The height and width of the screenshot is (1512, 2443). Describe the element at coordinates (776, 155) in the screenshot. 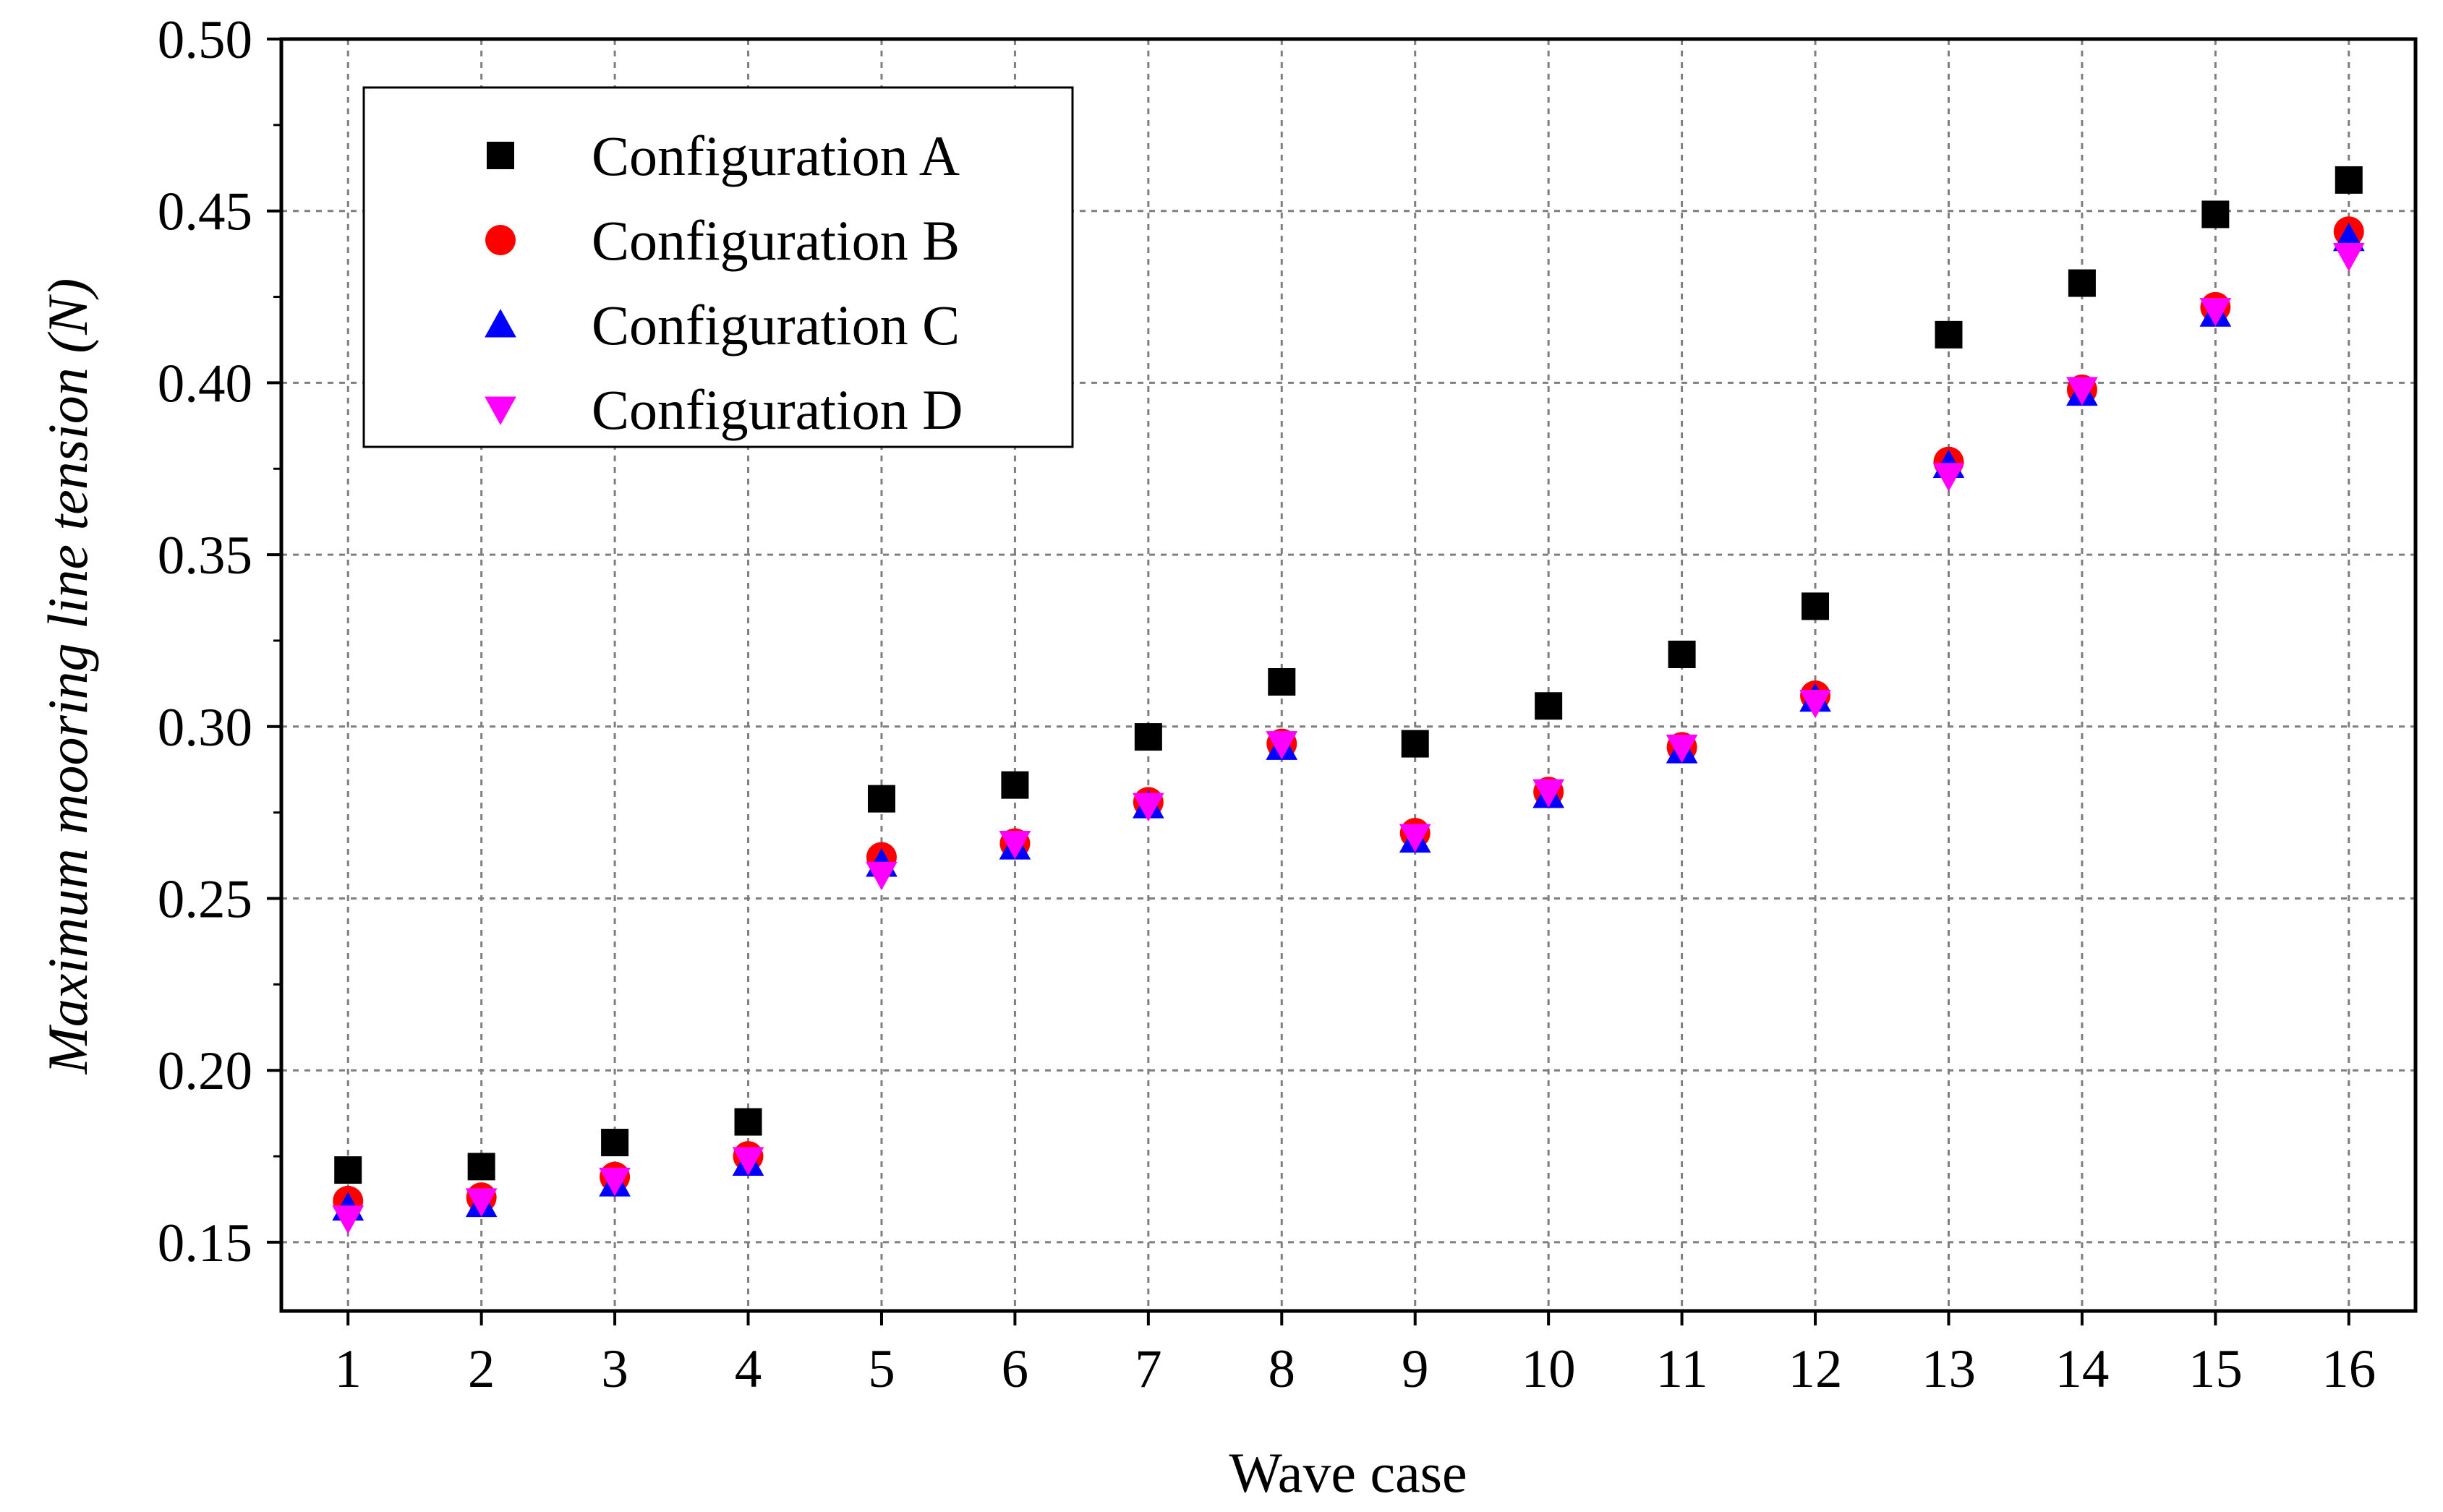

I see `legend-label: Configuration A` at that location.